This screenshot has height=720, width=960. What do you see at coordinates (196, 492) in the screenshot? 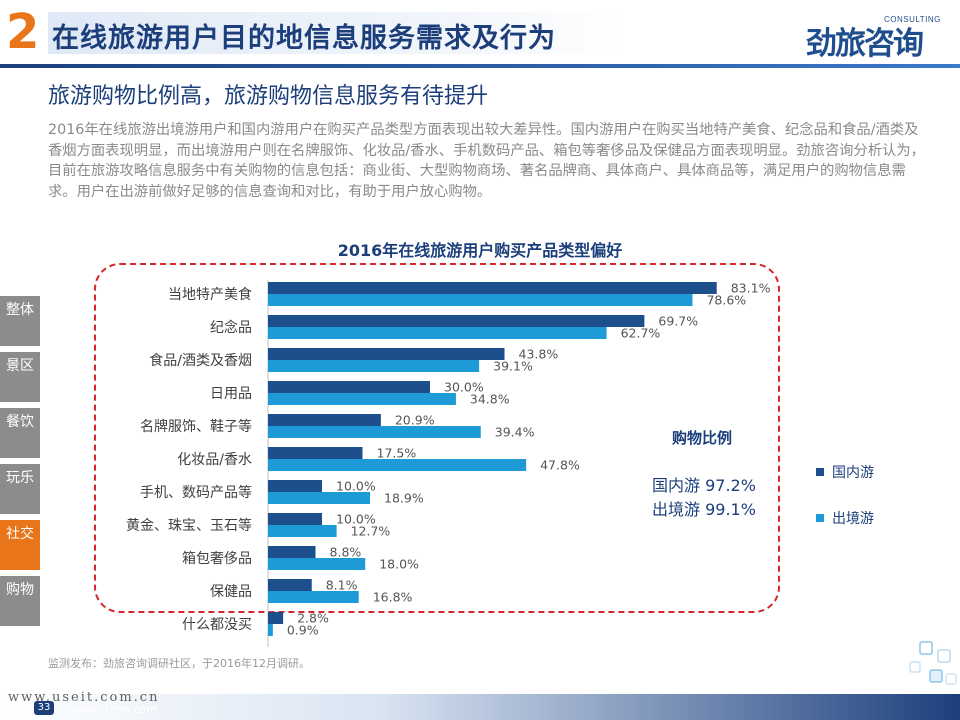
I see `category-label: 手机、数码产品等` at bounding box center [196, 492].